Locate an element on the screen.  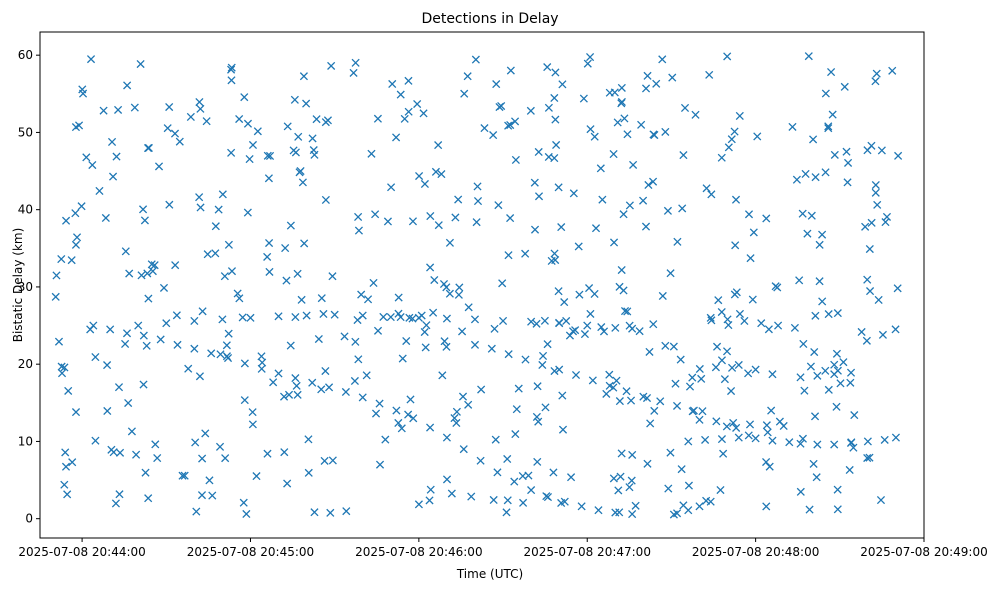
svg-text: Detections in Delay is located at coordinates (489, 19).